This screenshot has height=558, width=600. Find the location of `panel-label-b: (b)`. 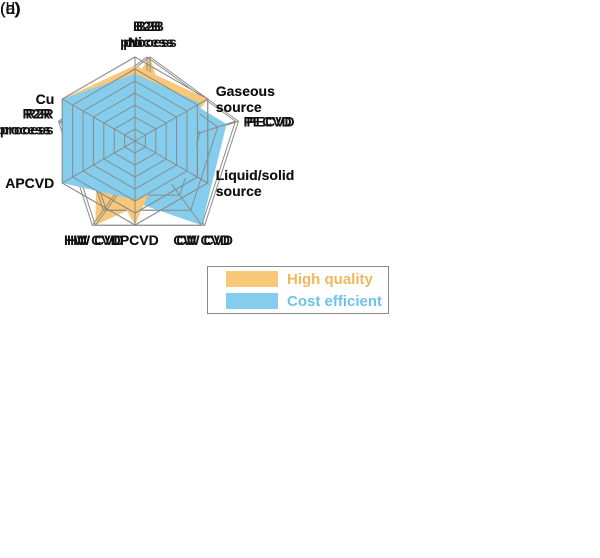

panel-label-b: (b) is located at coordinates (10, 9).